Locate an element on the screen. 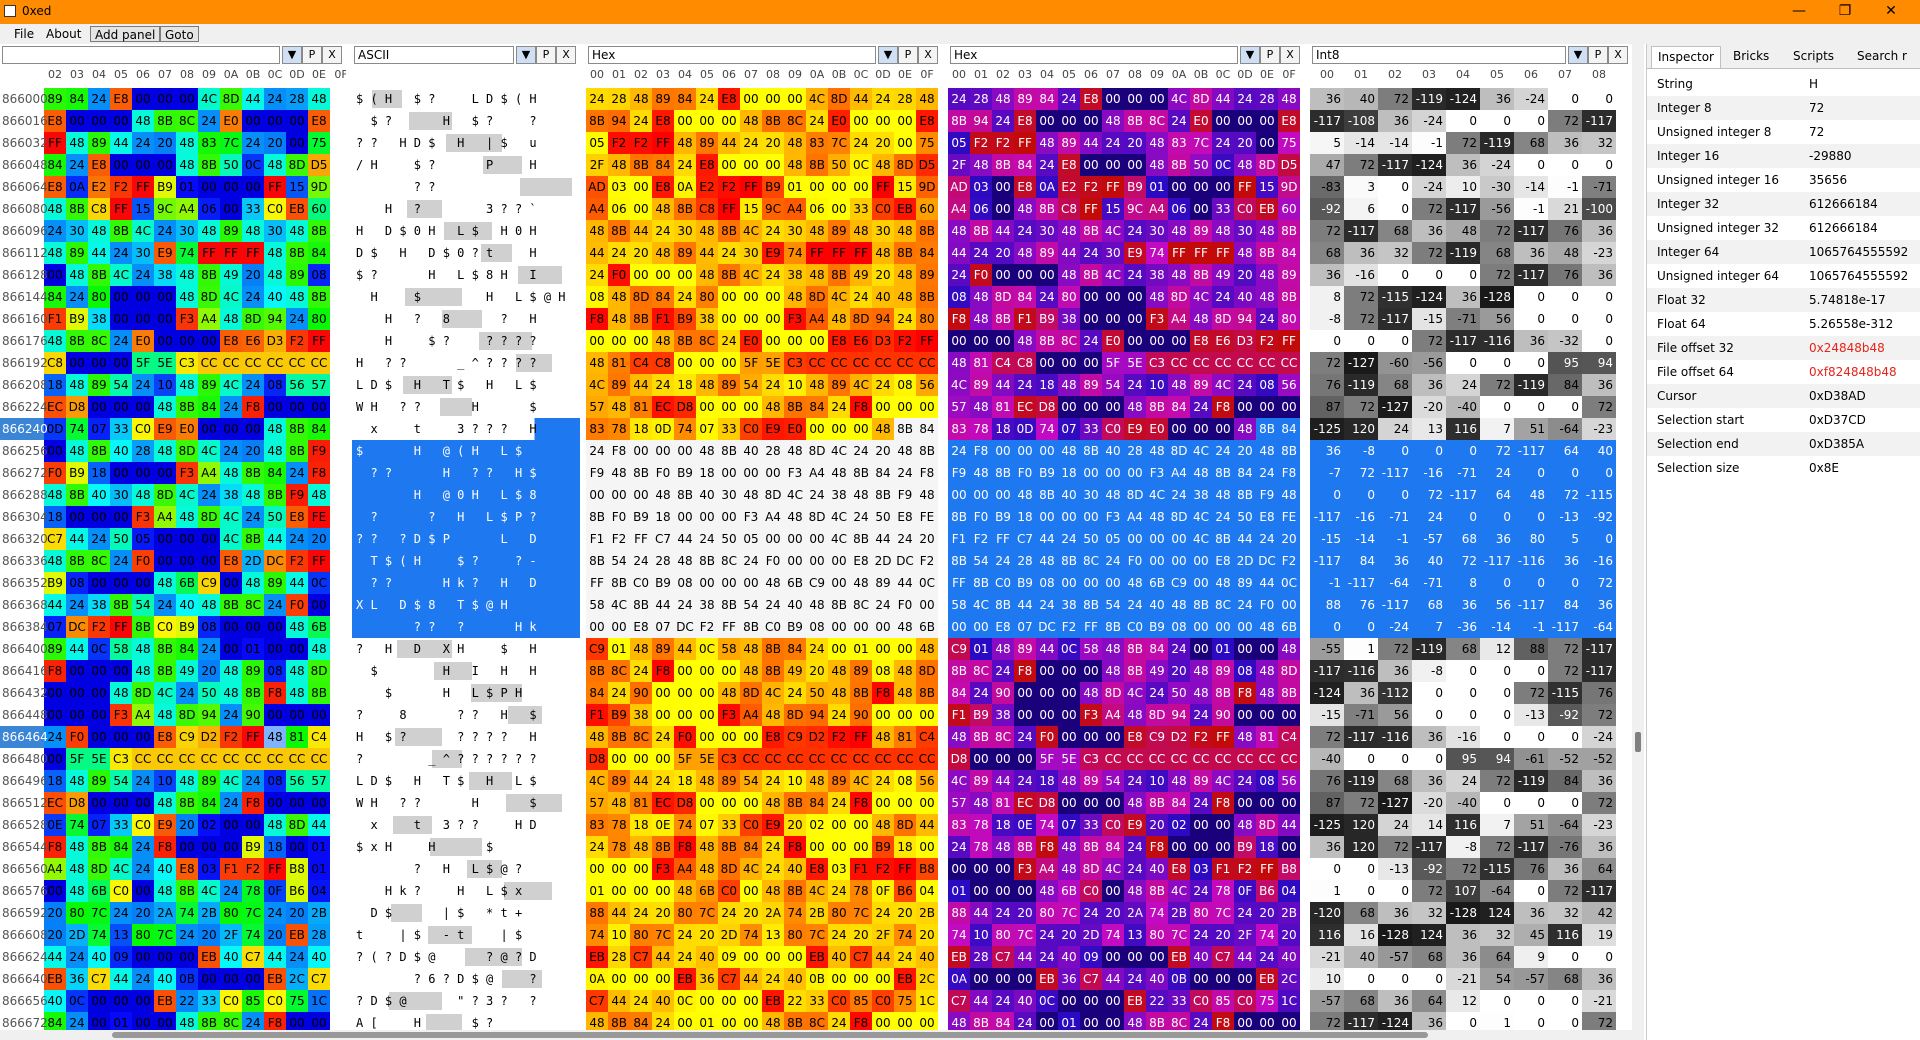 The image size is (1920, 1040). hex-byte-cell: 5F is located at coordinates (143, 363).